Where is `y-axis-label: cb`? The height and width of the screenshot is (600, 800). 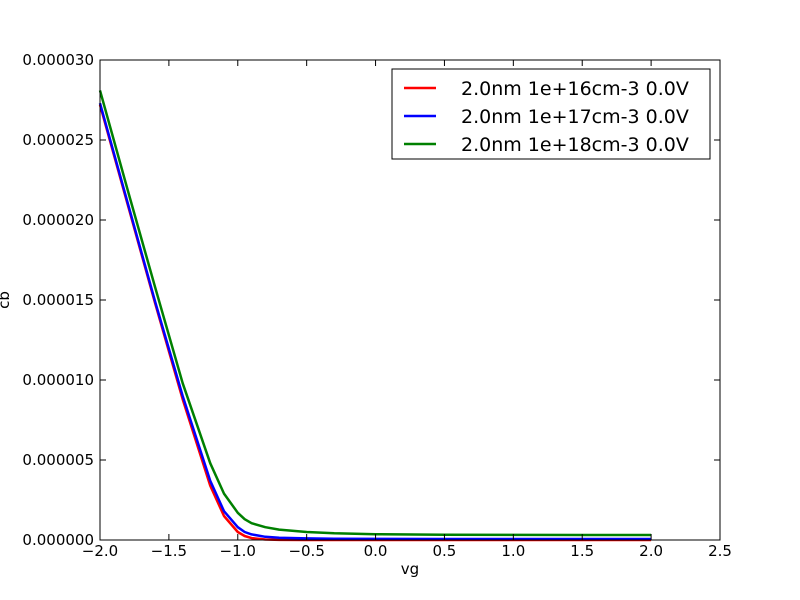 y-axis-label: cb is located at coordinates (6, 300).